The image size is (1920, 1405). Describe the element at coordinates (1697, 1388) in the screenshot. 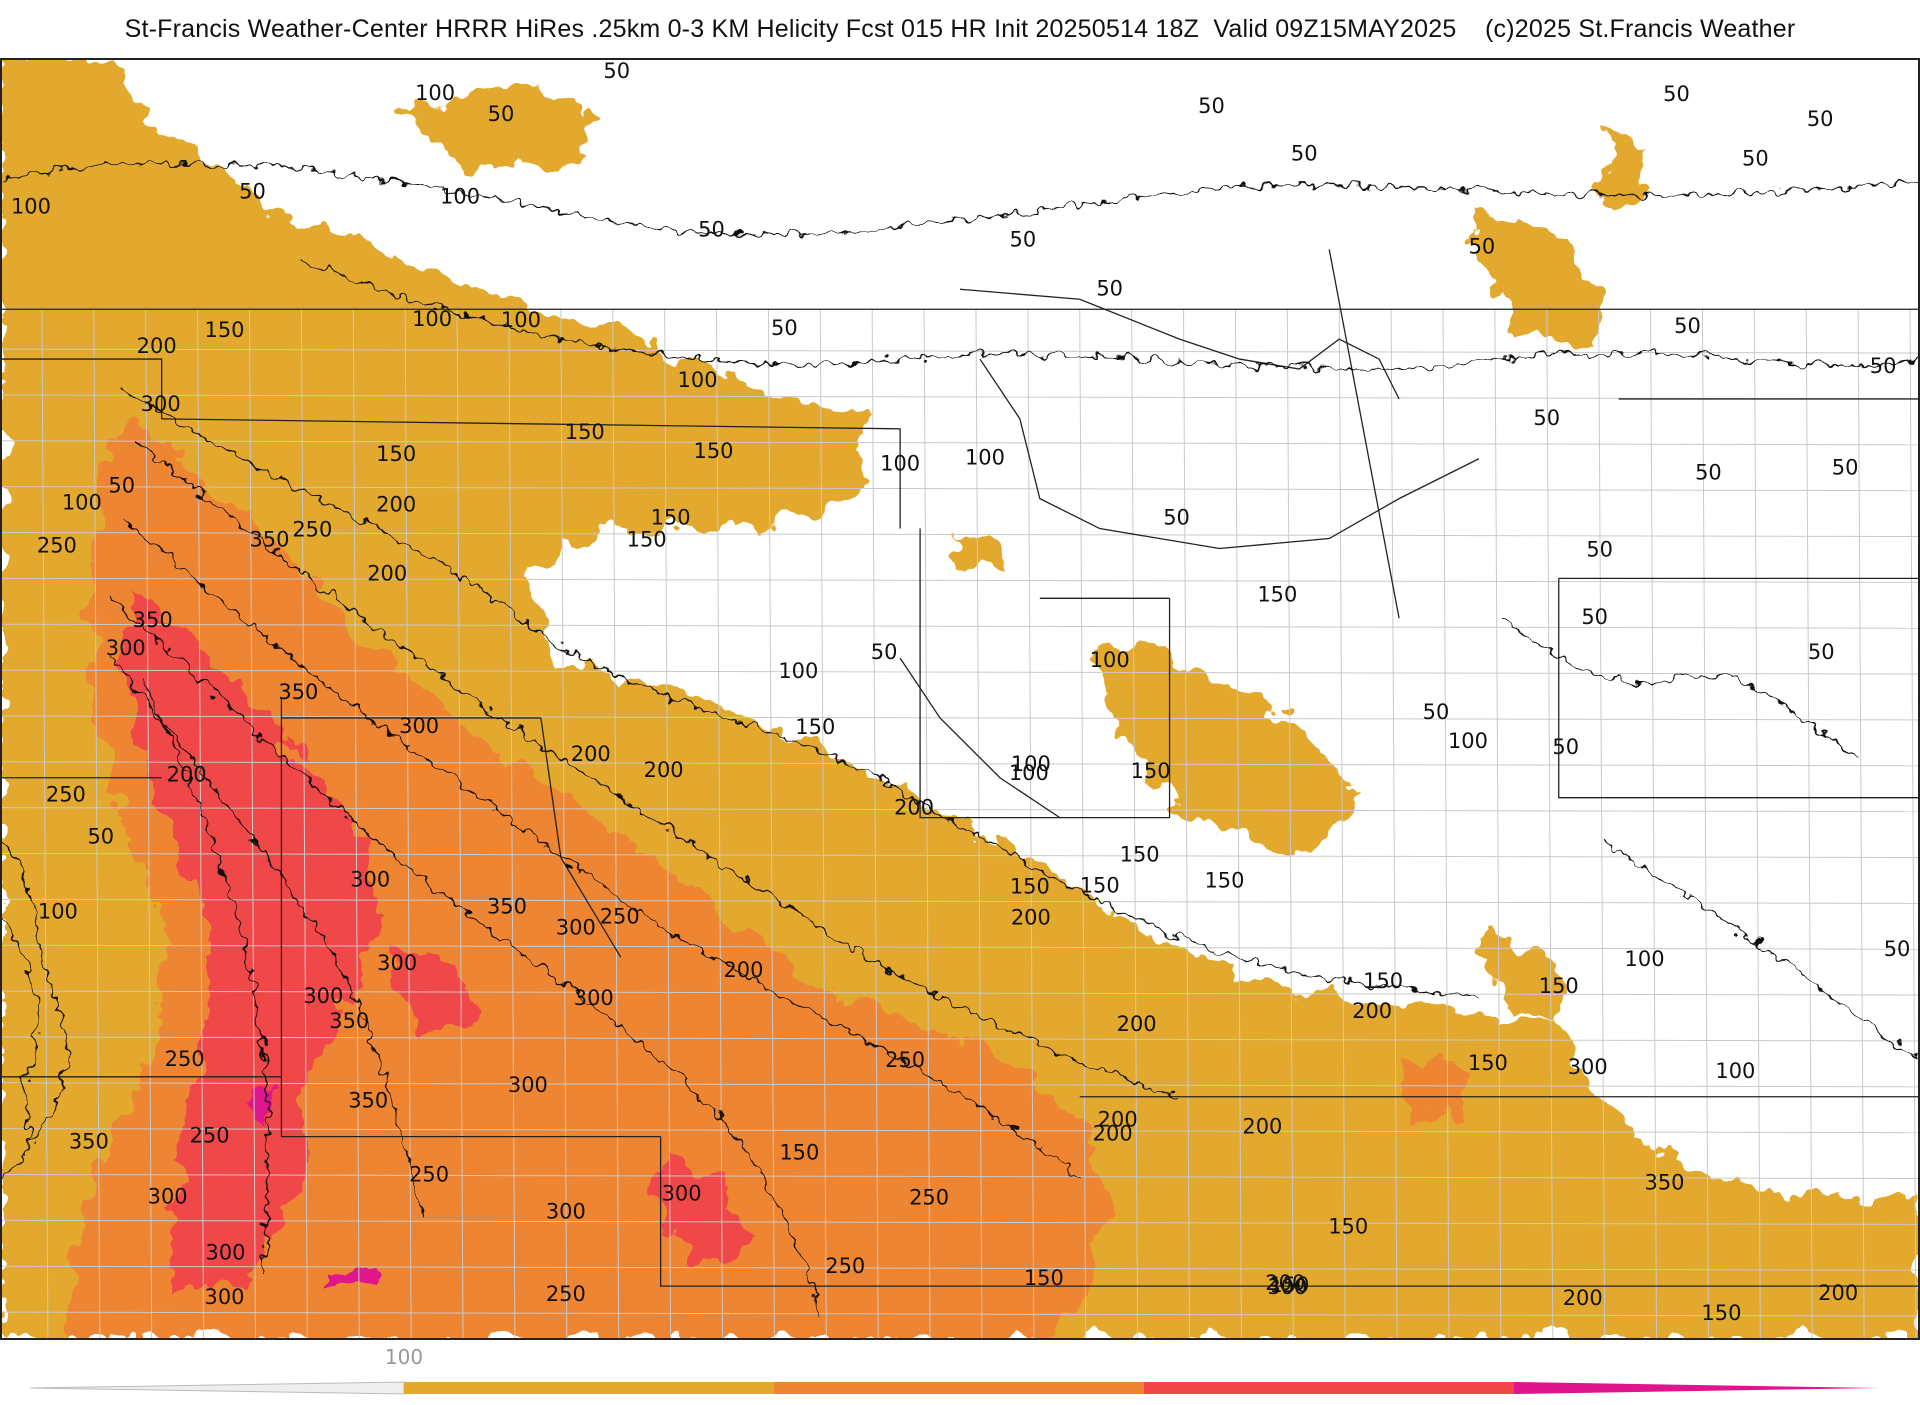

I see `legend-band-400-wedge` at that location.